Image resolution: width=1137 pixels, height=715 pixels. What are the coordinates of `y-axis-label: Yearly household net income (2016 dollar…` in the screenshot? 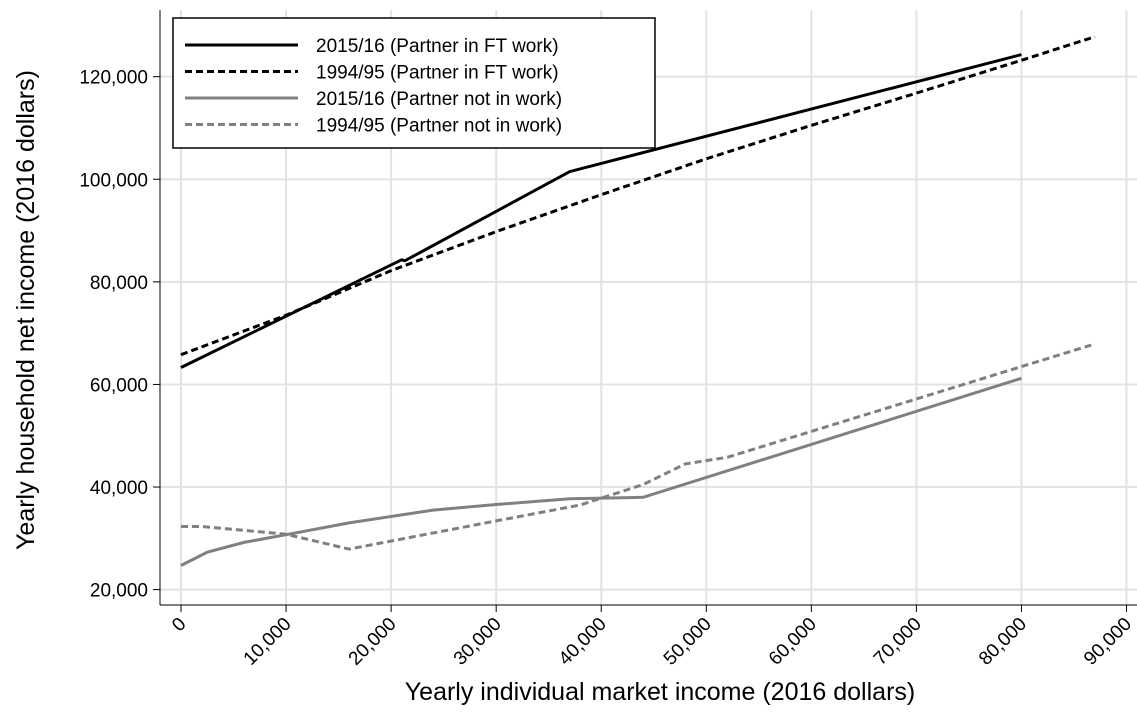 It's located at (26, 310).